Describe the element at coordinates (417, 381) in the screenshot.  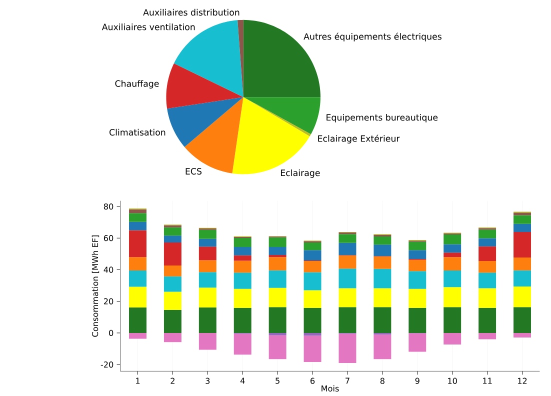
I see `x-tick-label: 9` at that location.